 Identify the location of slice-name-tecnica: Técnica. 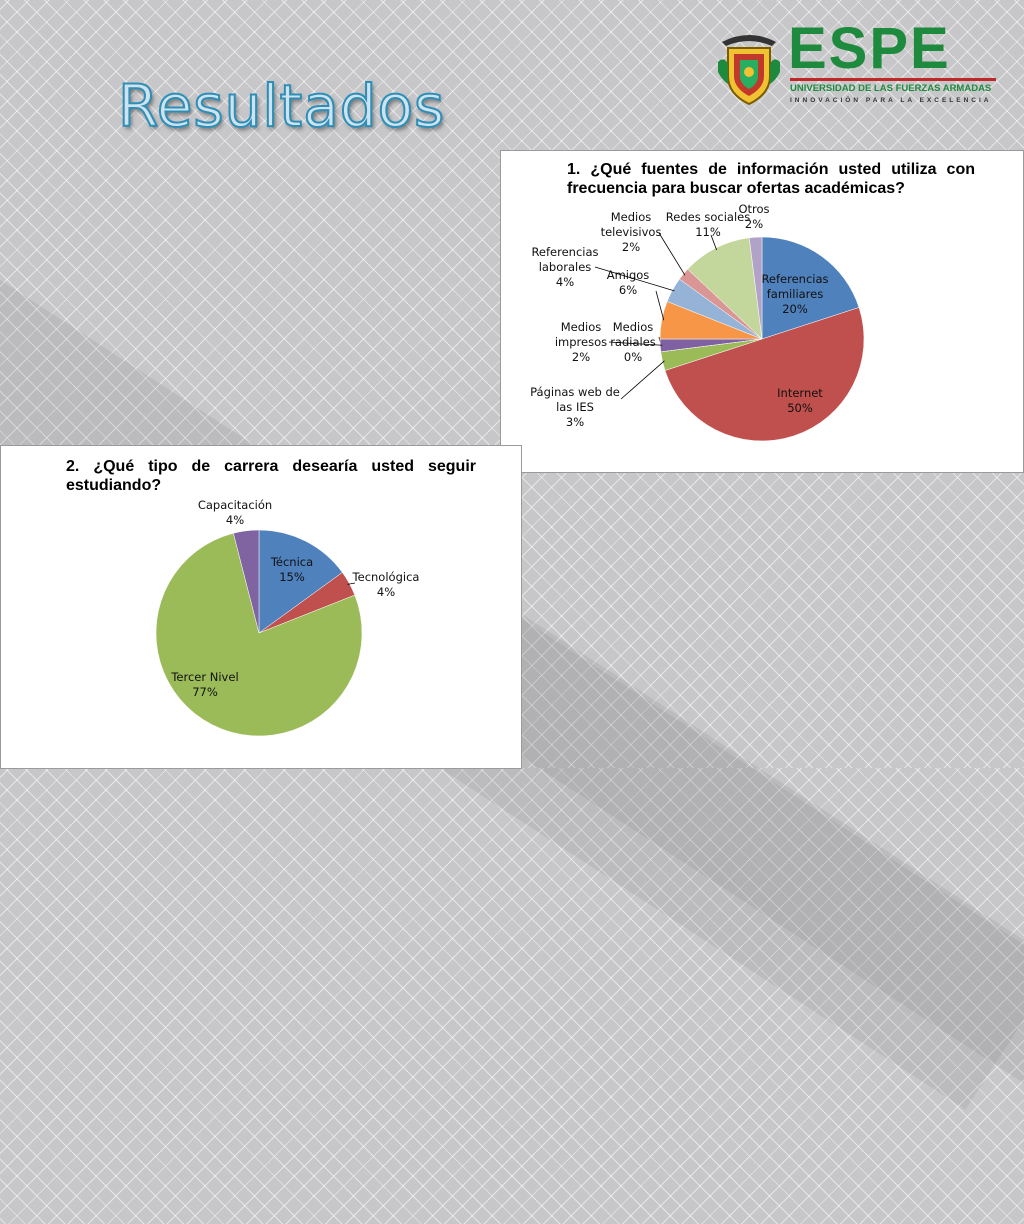
(291, 562).